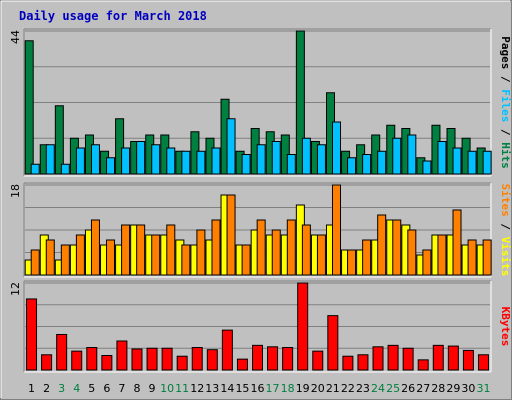 The height and width of the screenshot is (400, 512). I want to click on legend-entry-visits: Visits, so click(505, 257).